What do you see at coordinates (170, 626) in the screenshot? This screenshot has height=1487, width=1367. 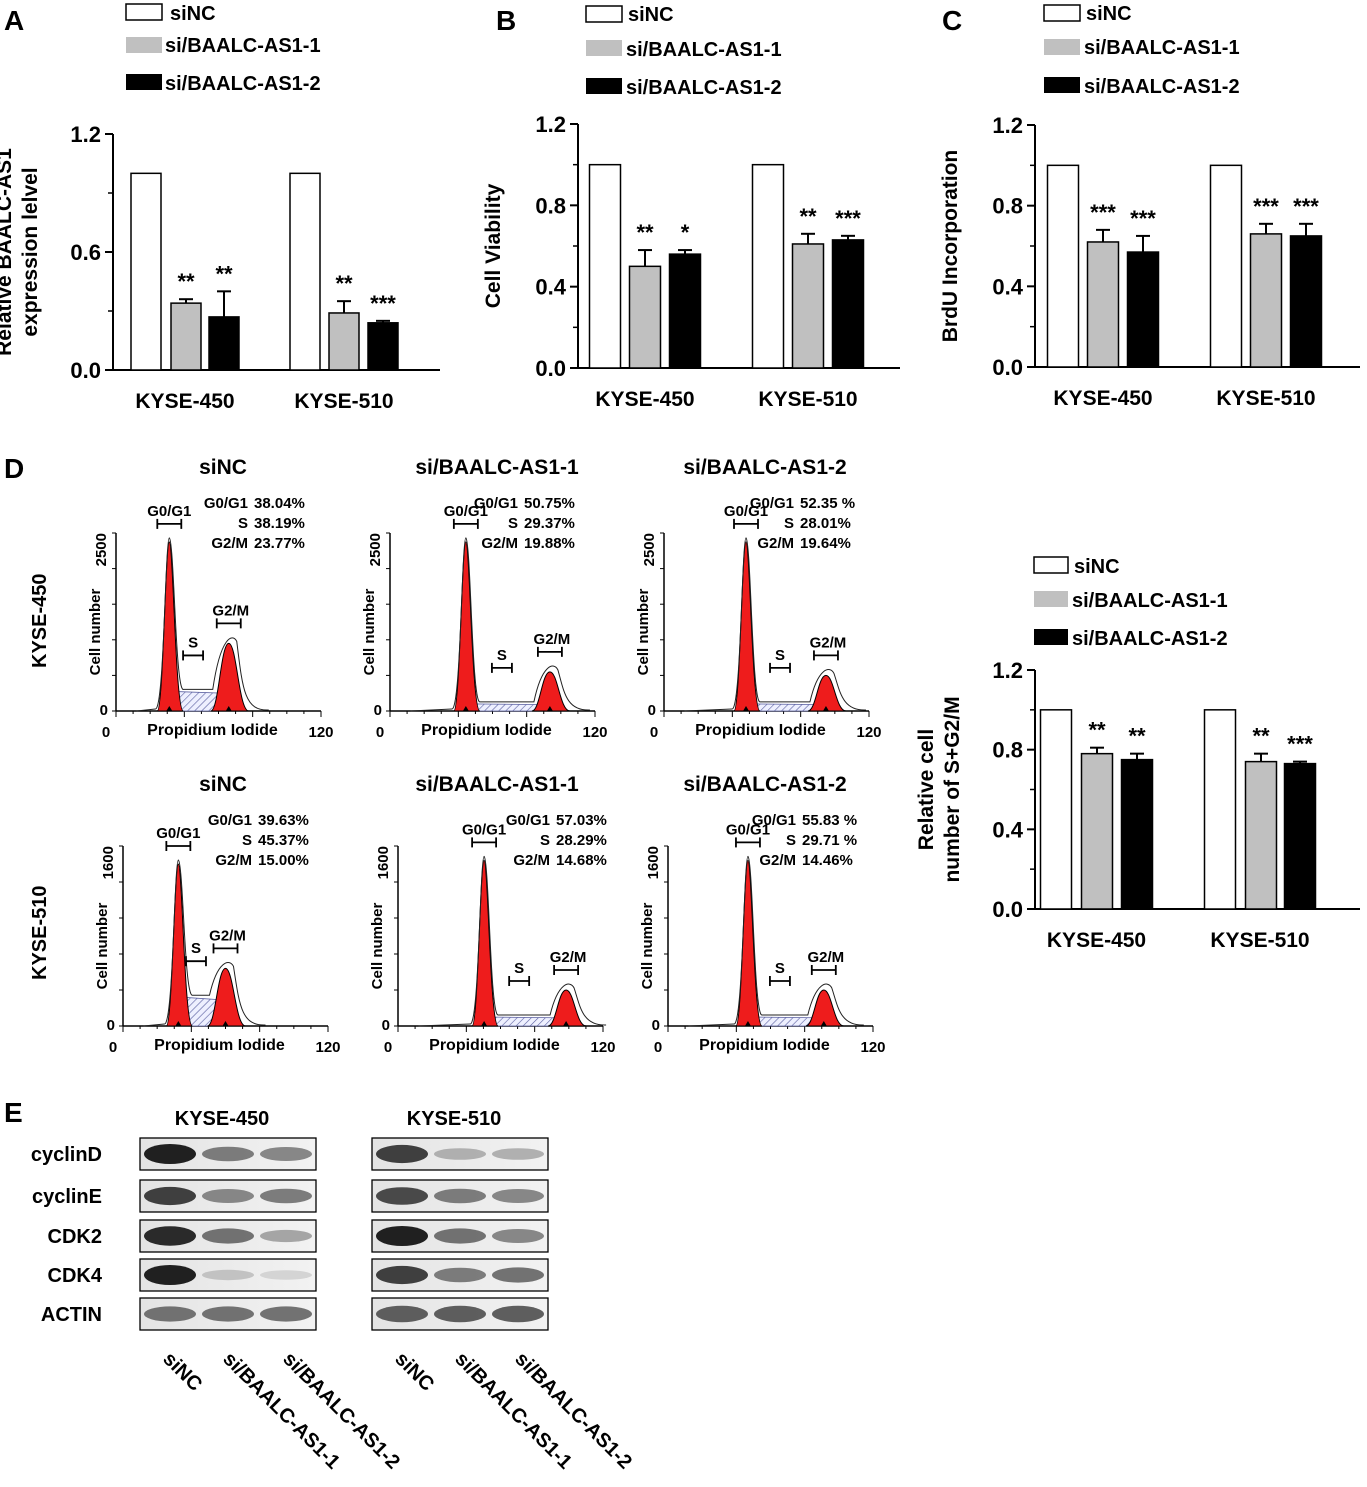 I see `g0g1-peak` at bounding box center [170, 626].